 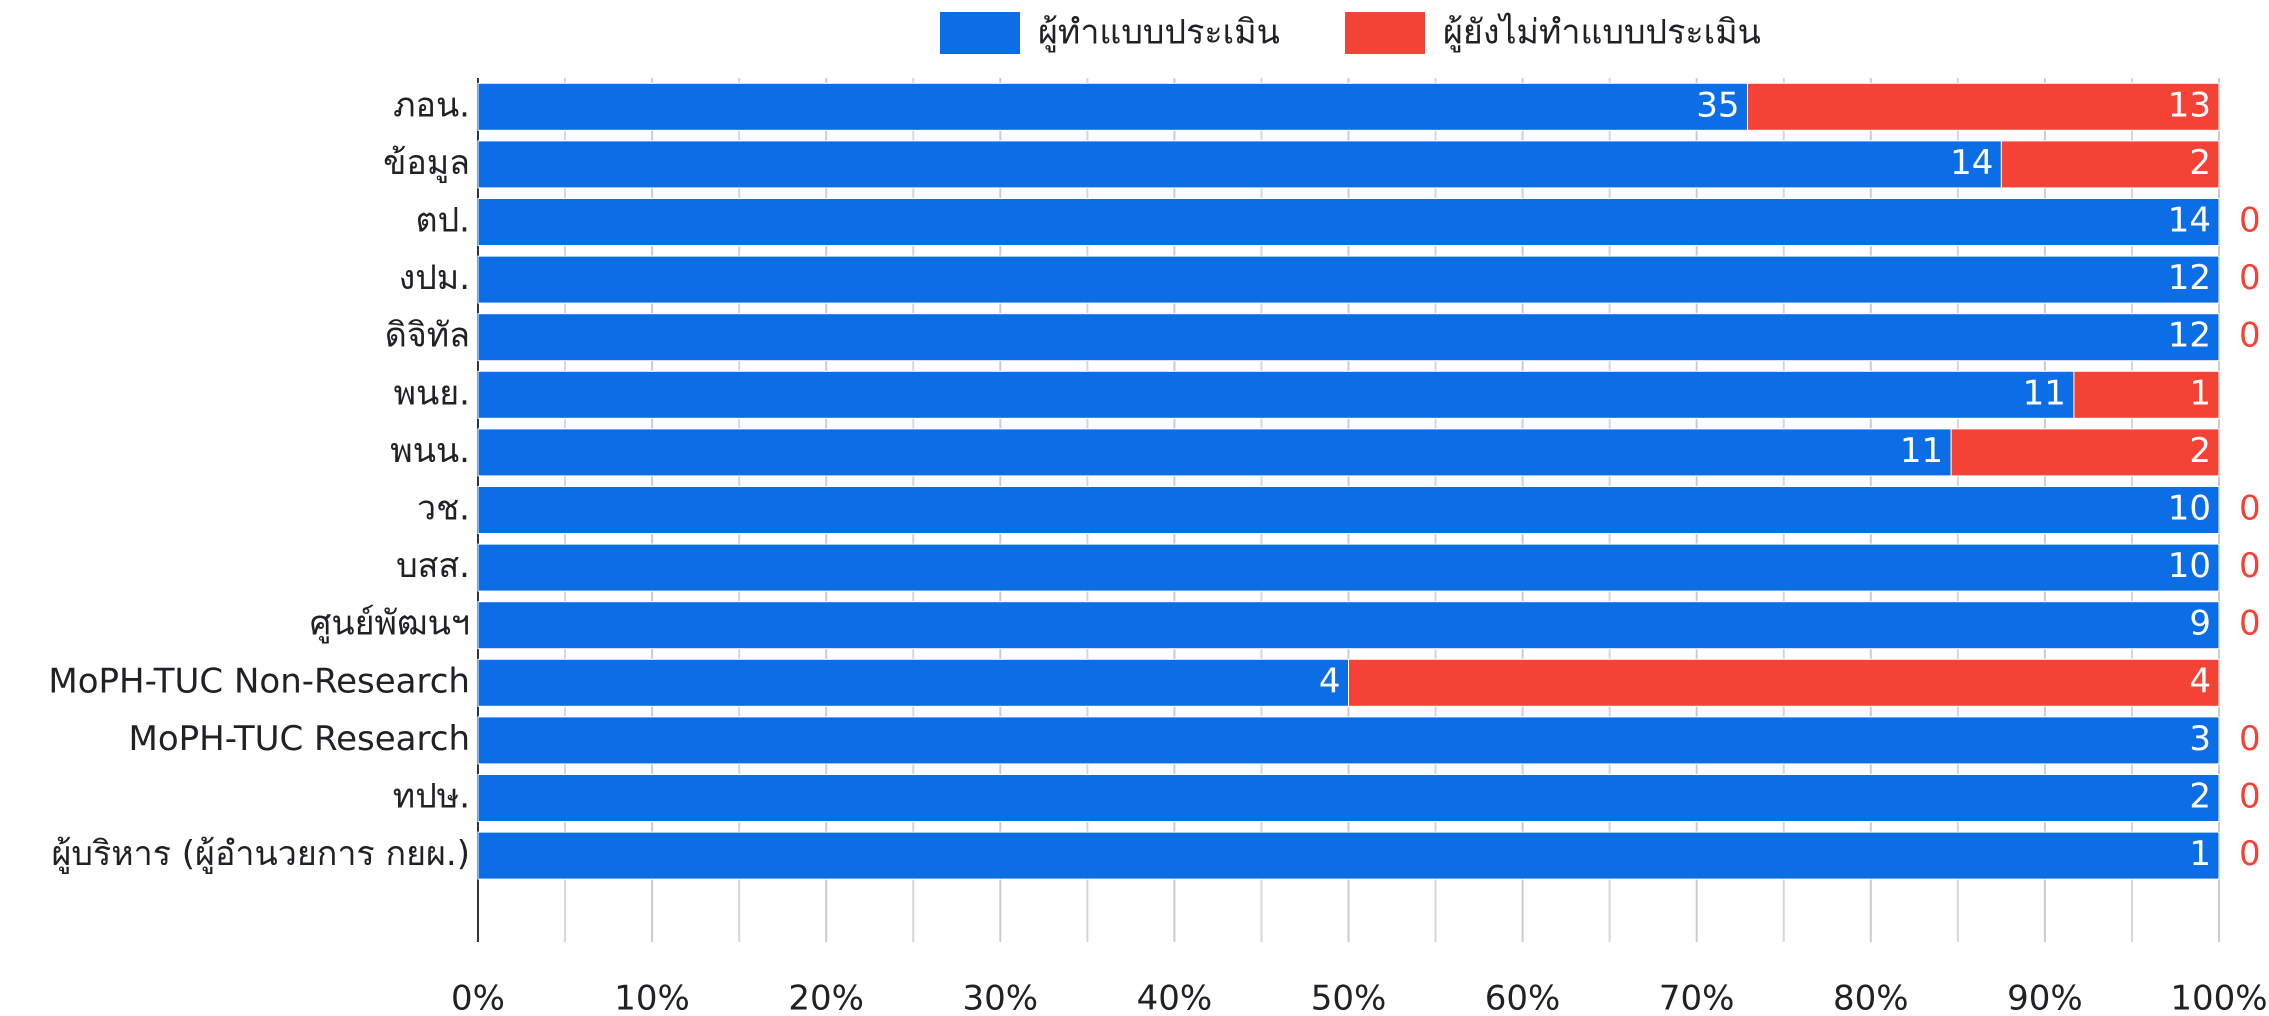 I want to click on x-tick-label: 100%, so click(x=2218, y=997).